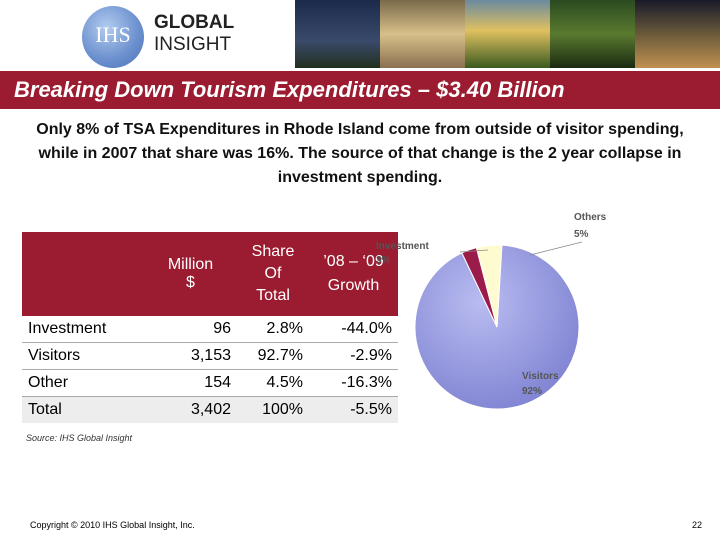 The height and width of the screenshot is (540, 720). Describe the element at coordinates (83, 383) in the screenshot. I see `table-cell: Other` at that location.